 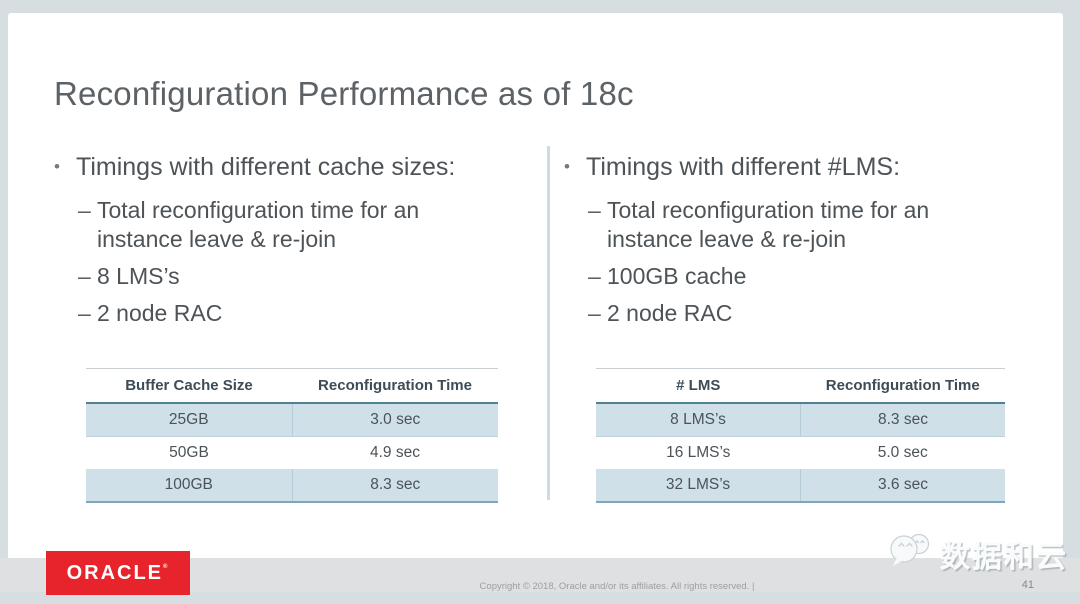 What do you see at coordinates (912, 553) in the screenshot?
I see `chat-bubbles-logo-icon` at bounding box center [912, 553].